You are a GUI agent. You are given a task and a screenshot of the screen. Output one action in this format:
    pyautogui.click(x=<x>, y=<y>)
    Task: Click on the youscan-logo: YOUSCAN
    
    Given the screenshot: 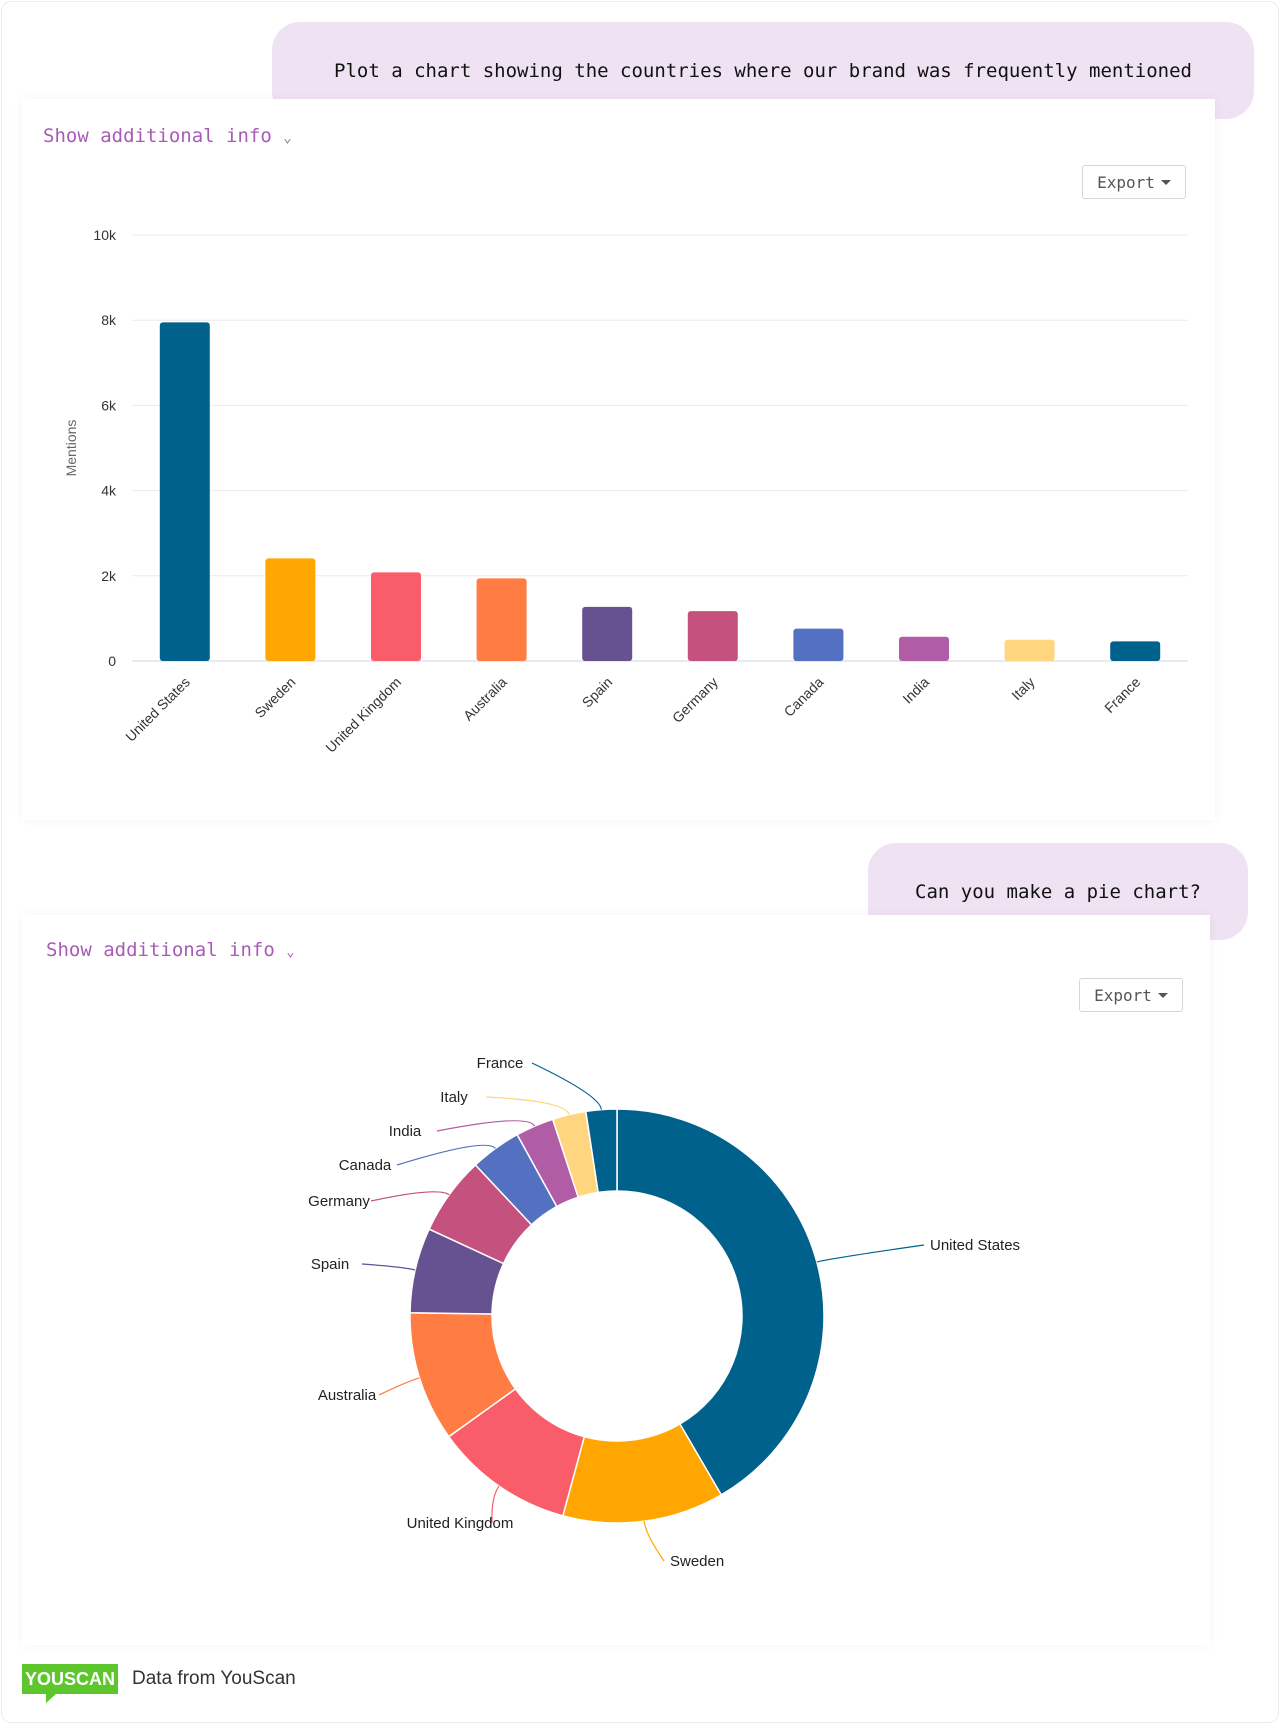 What is the action you would take?
    pyautogui.click(x=70, y=1683)
    